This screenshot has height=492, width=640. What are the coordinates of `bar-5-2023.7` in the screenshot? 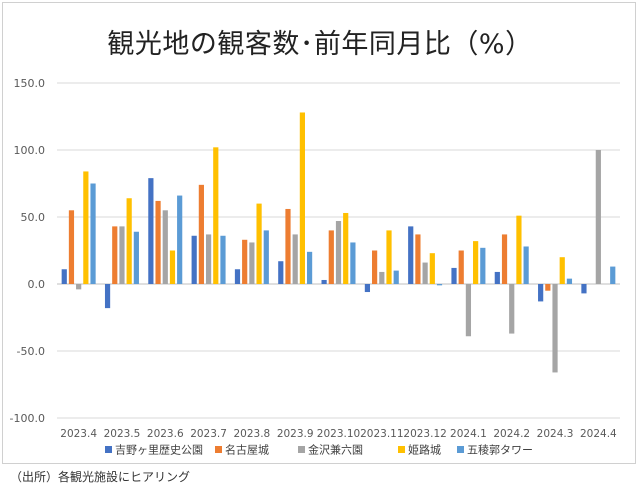 It's located at (223, 259).